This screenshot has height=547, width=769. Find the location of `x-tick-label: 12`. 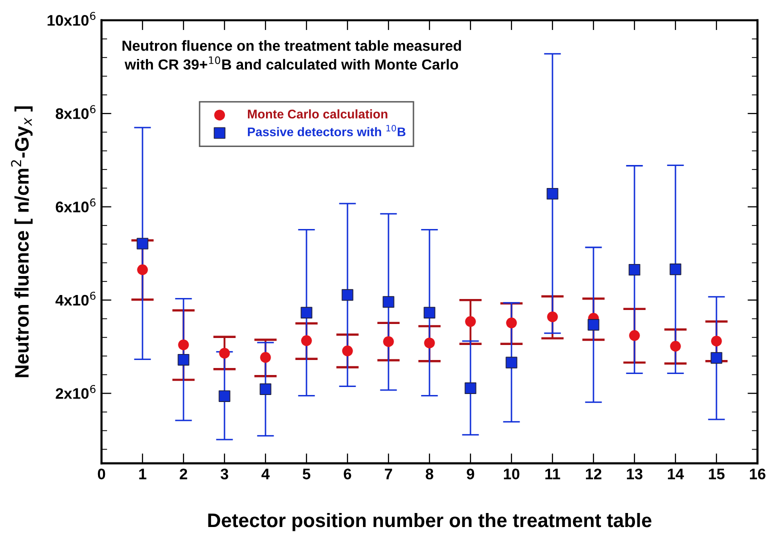

x-tick-label: 12 is located at coordinates (594, 474).